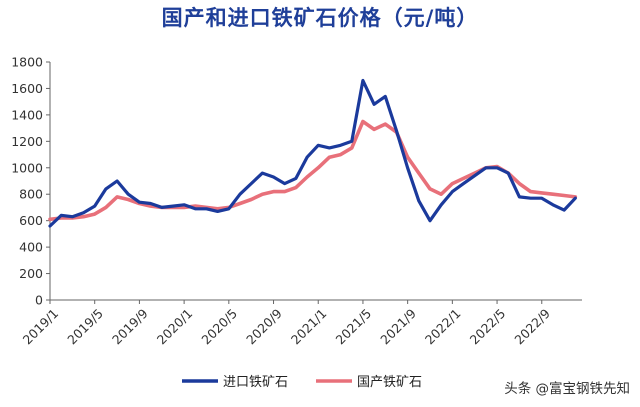  Describe the element at coordinates (27, 114) in the screenshot. I see `y-tick-label: 1400` at that location.